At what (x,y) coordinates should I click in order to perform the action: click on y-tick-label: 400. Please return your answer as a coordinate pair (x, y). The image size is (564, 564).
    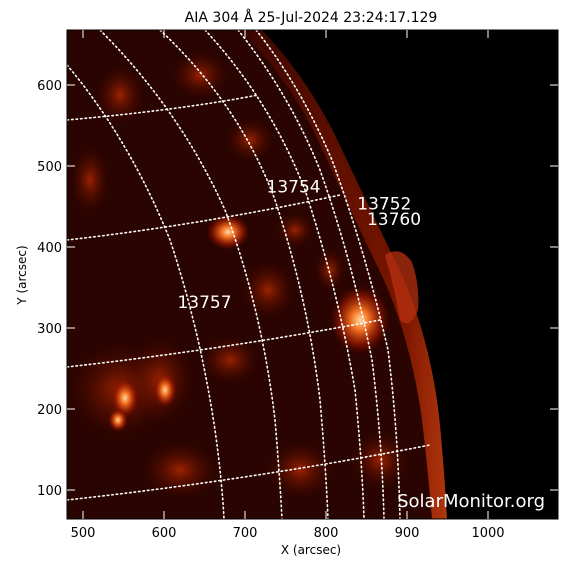
    Looking at the image, I should click on (49, 248).